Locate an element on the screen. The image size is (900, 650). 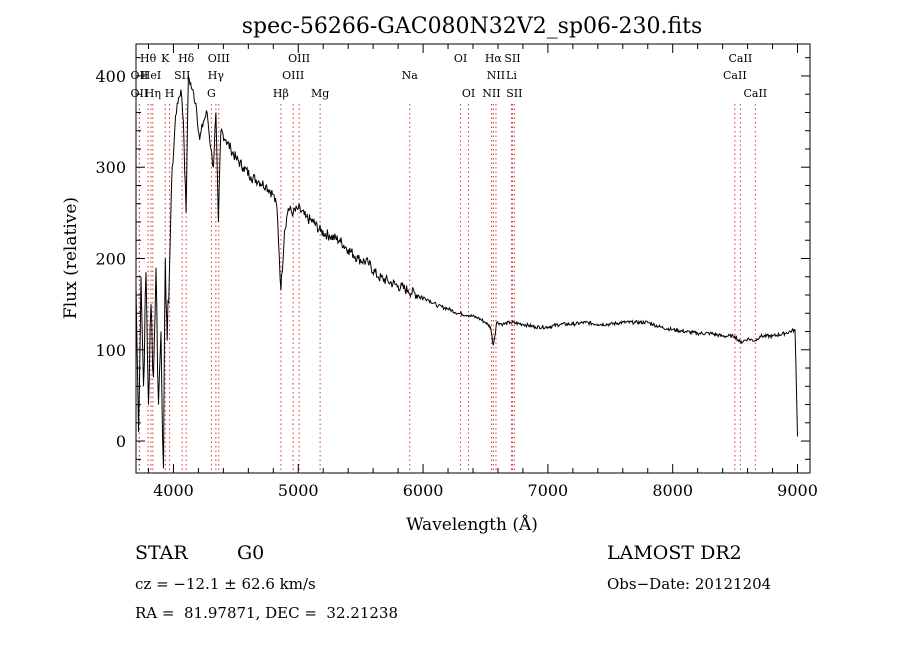
chart-title: spec-56266-GAC080N32V2_sp06-230.fits is located at coordinates (472, 26).